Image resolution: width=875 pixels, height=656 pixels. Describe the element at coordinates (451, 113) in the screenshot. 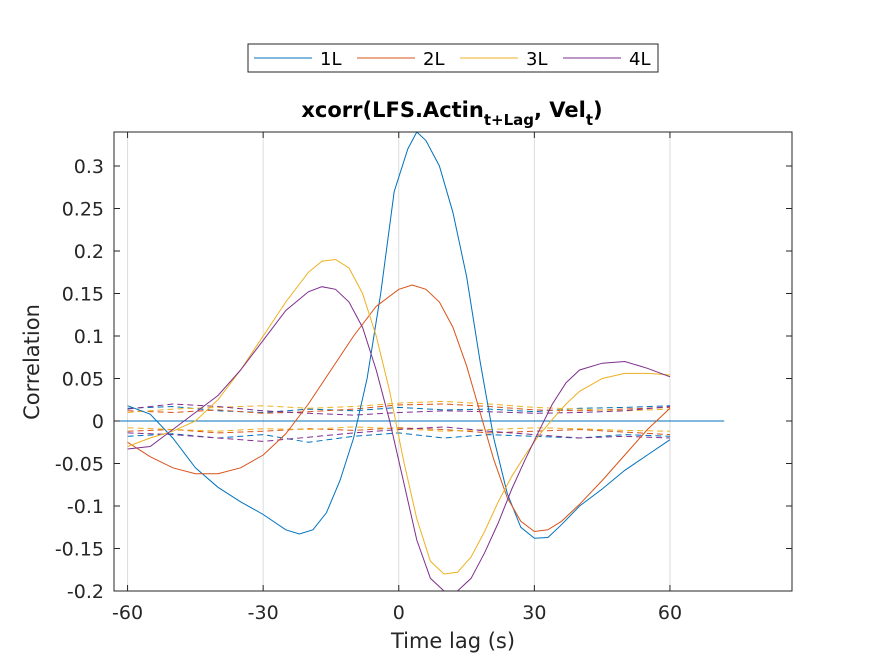

I see `chart-title: xcorr(LFS.Actint+Lag, Velt)` at that location.